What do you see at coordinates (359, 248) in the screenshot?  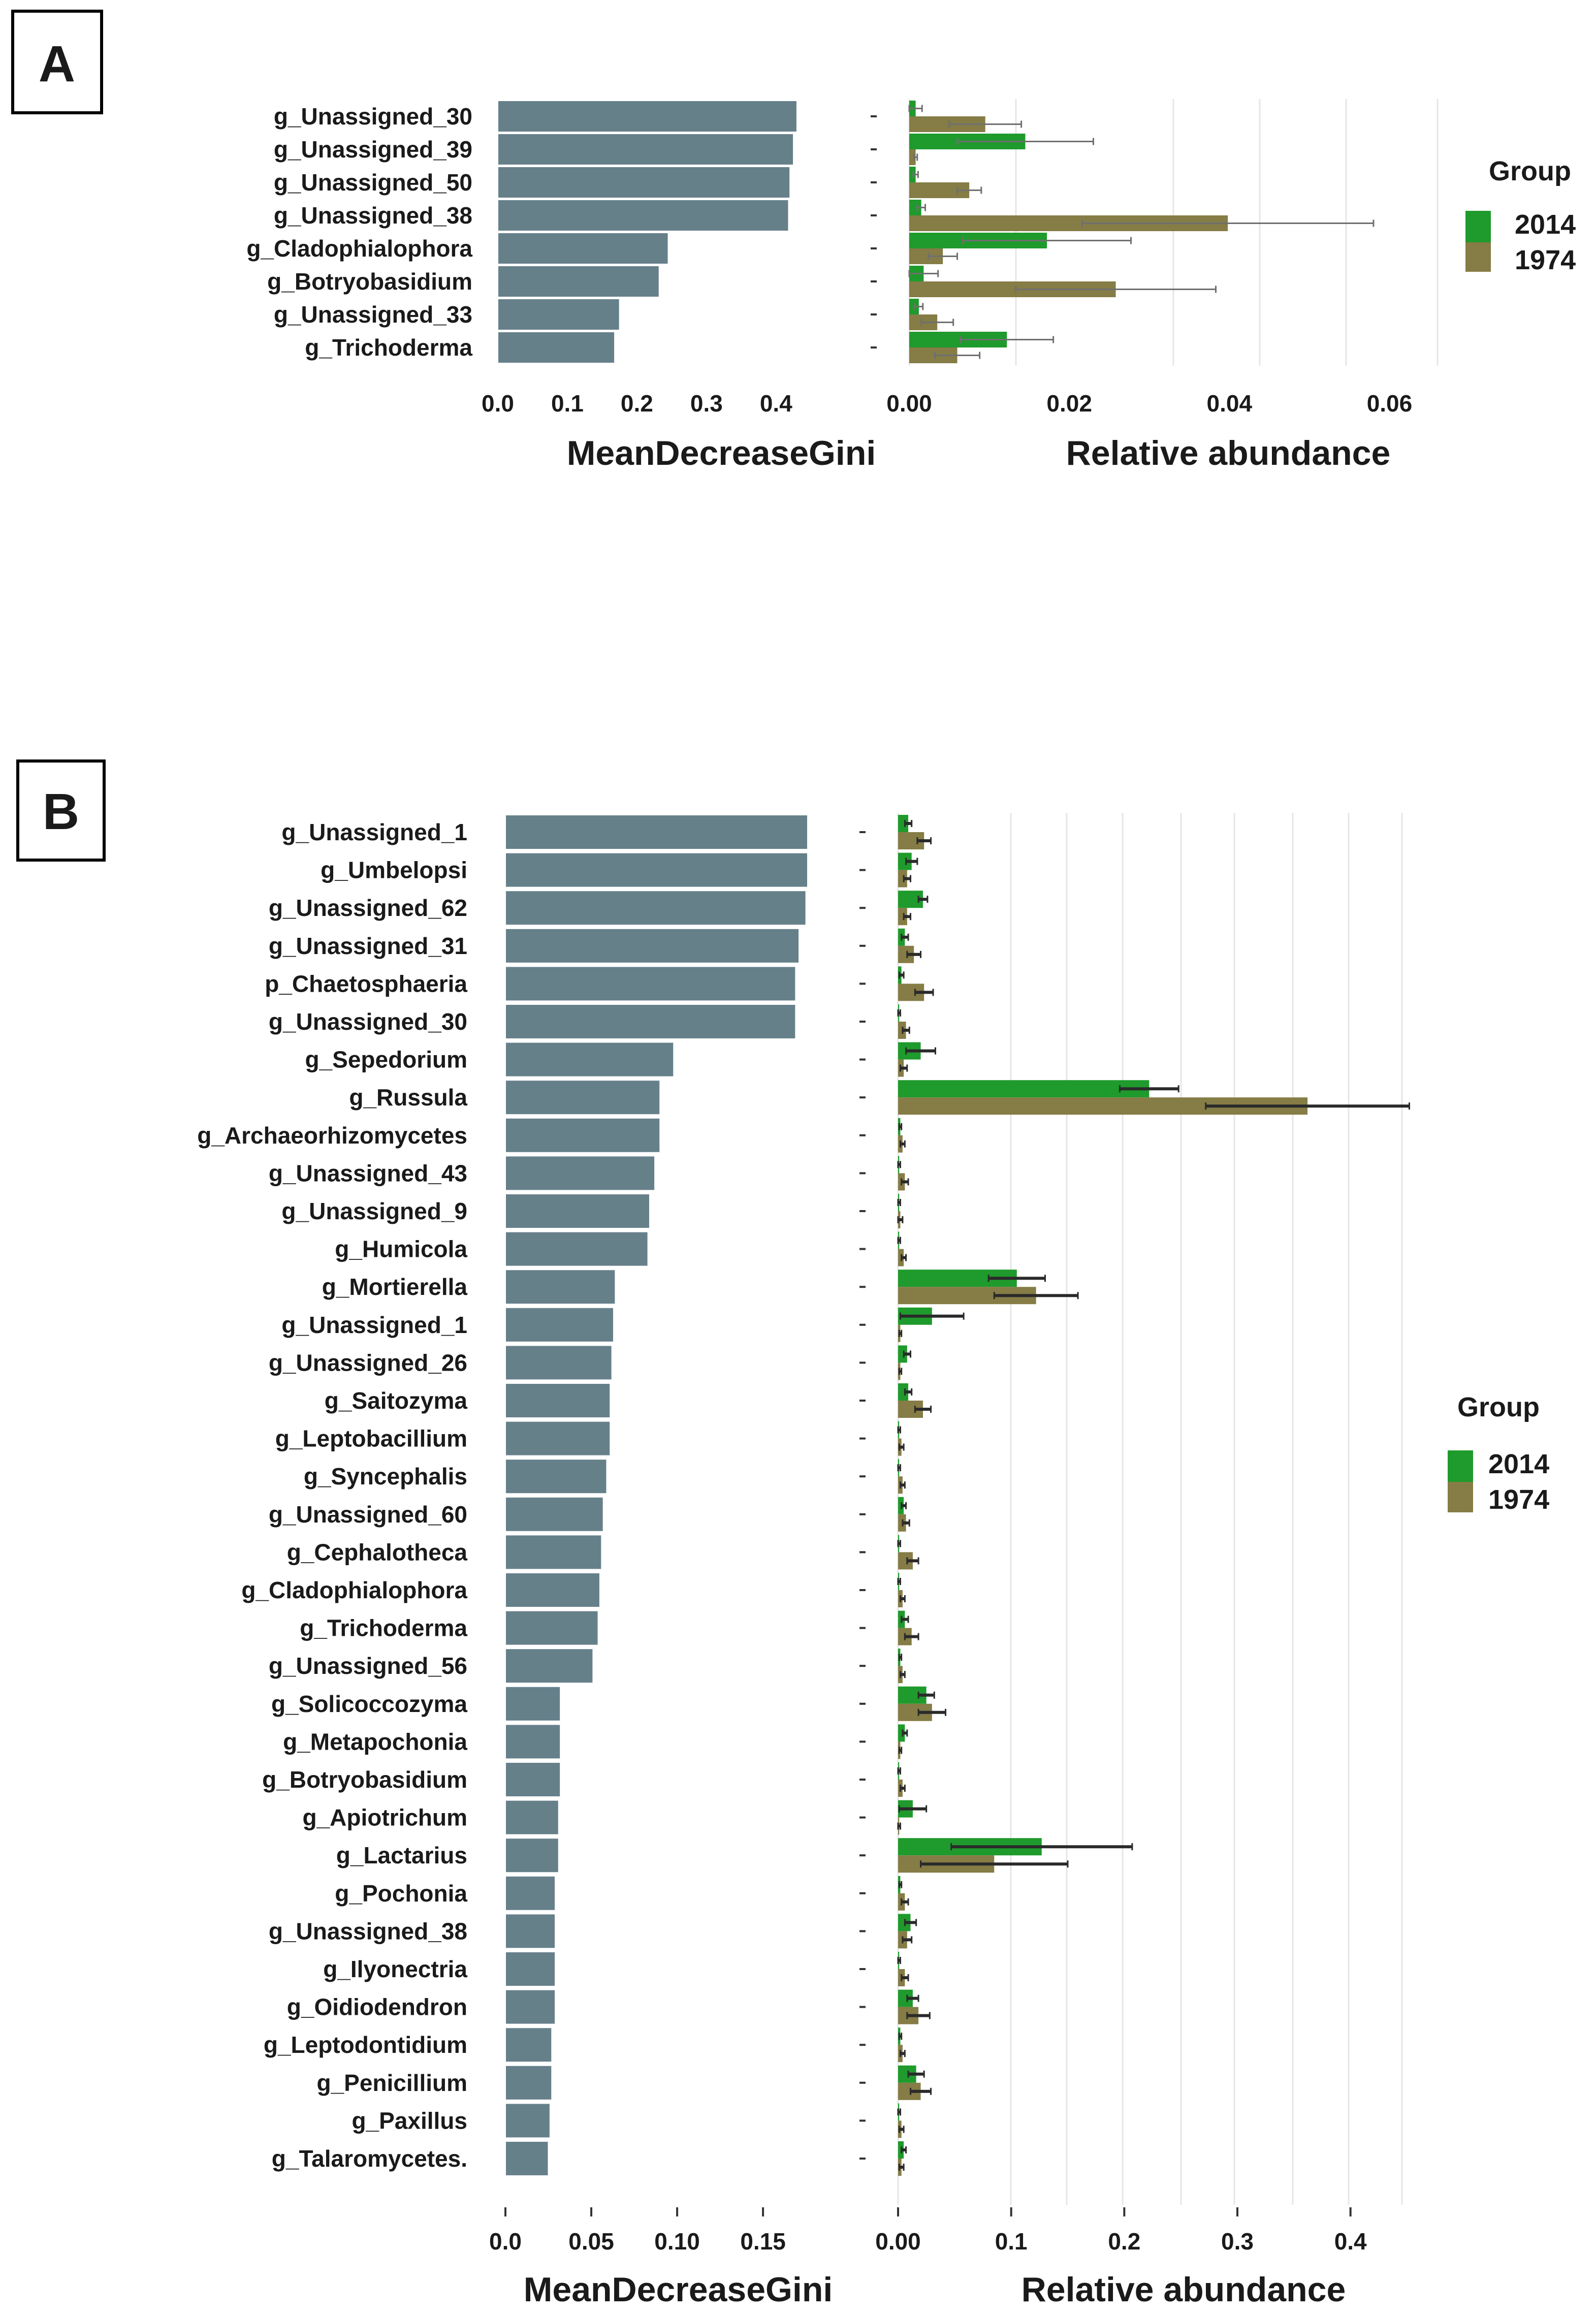 I see `panel-a-category-label: g_Cladophialophora` at bounding box center [359, 248].